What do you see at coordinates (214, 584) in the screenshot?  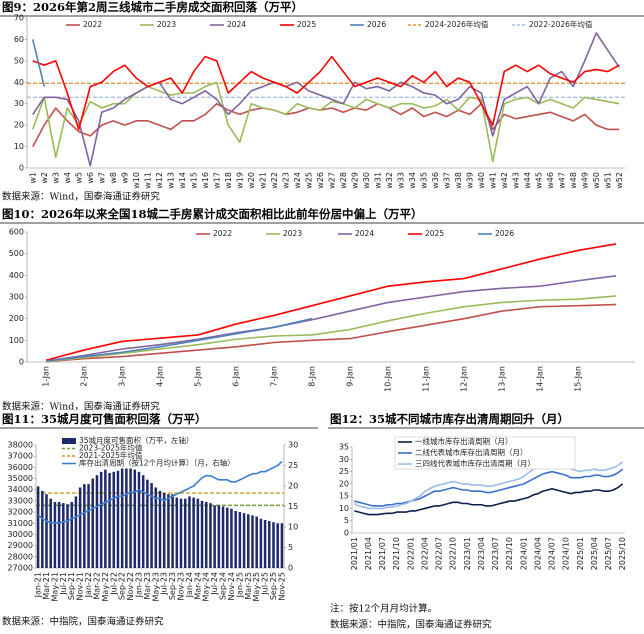 I see `x-tick-label: Jul-24` at bounding box center [214, 584].